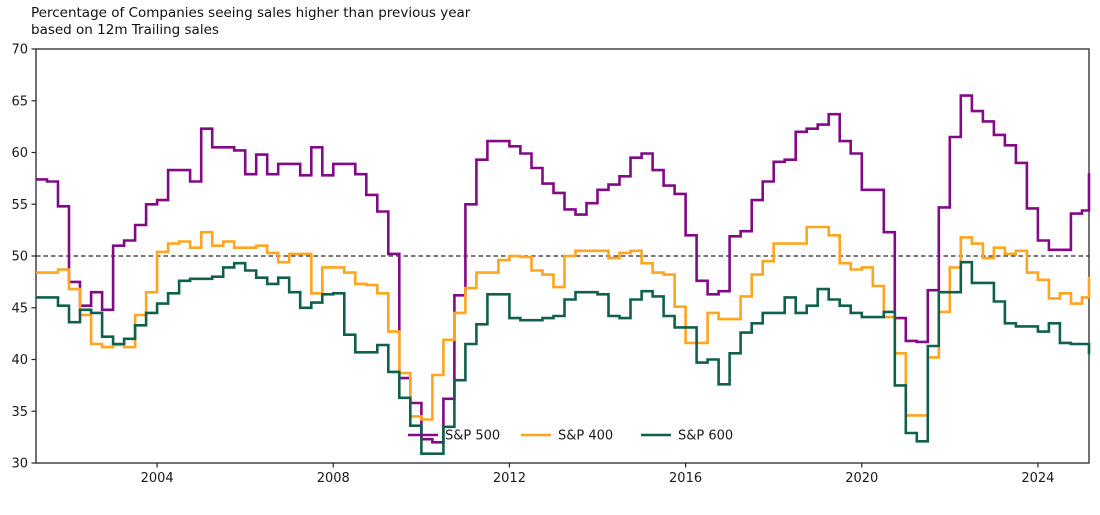 The width and height of the screenshot is (1100, 515). I want to click on legend-label: S&P 600, so click(705, 436).